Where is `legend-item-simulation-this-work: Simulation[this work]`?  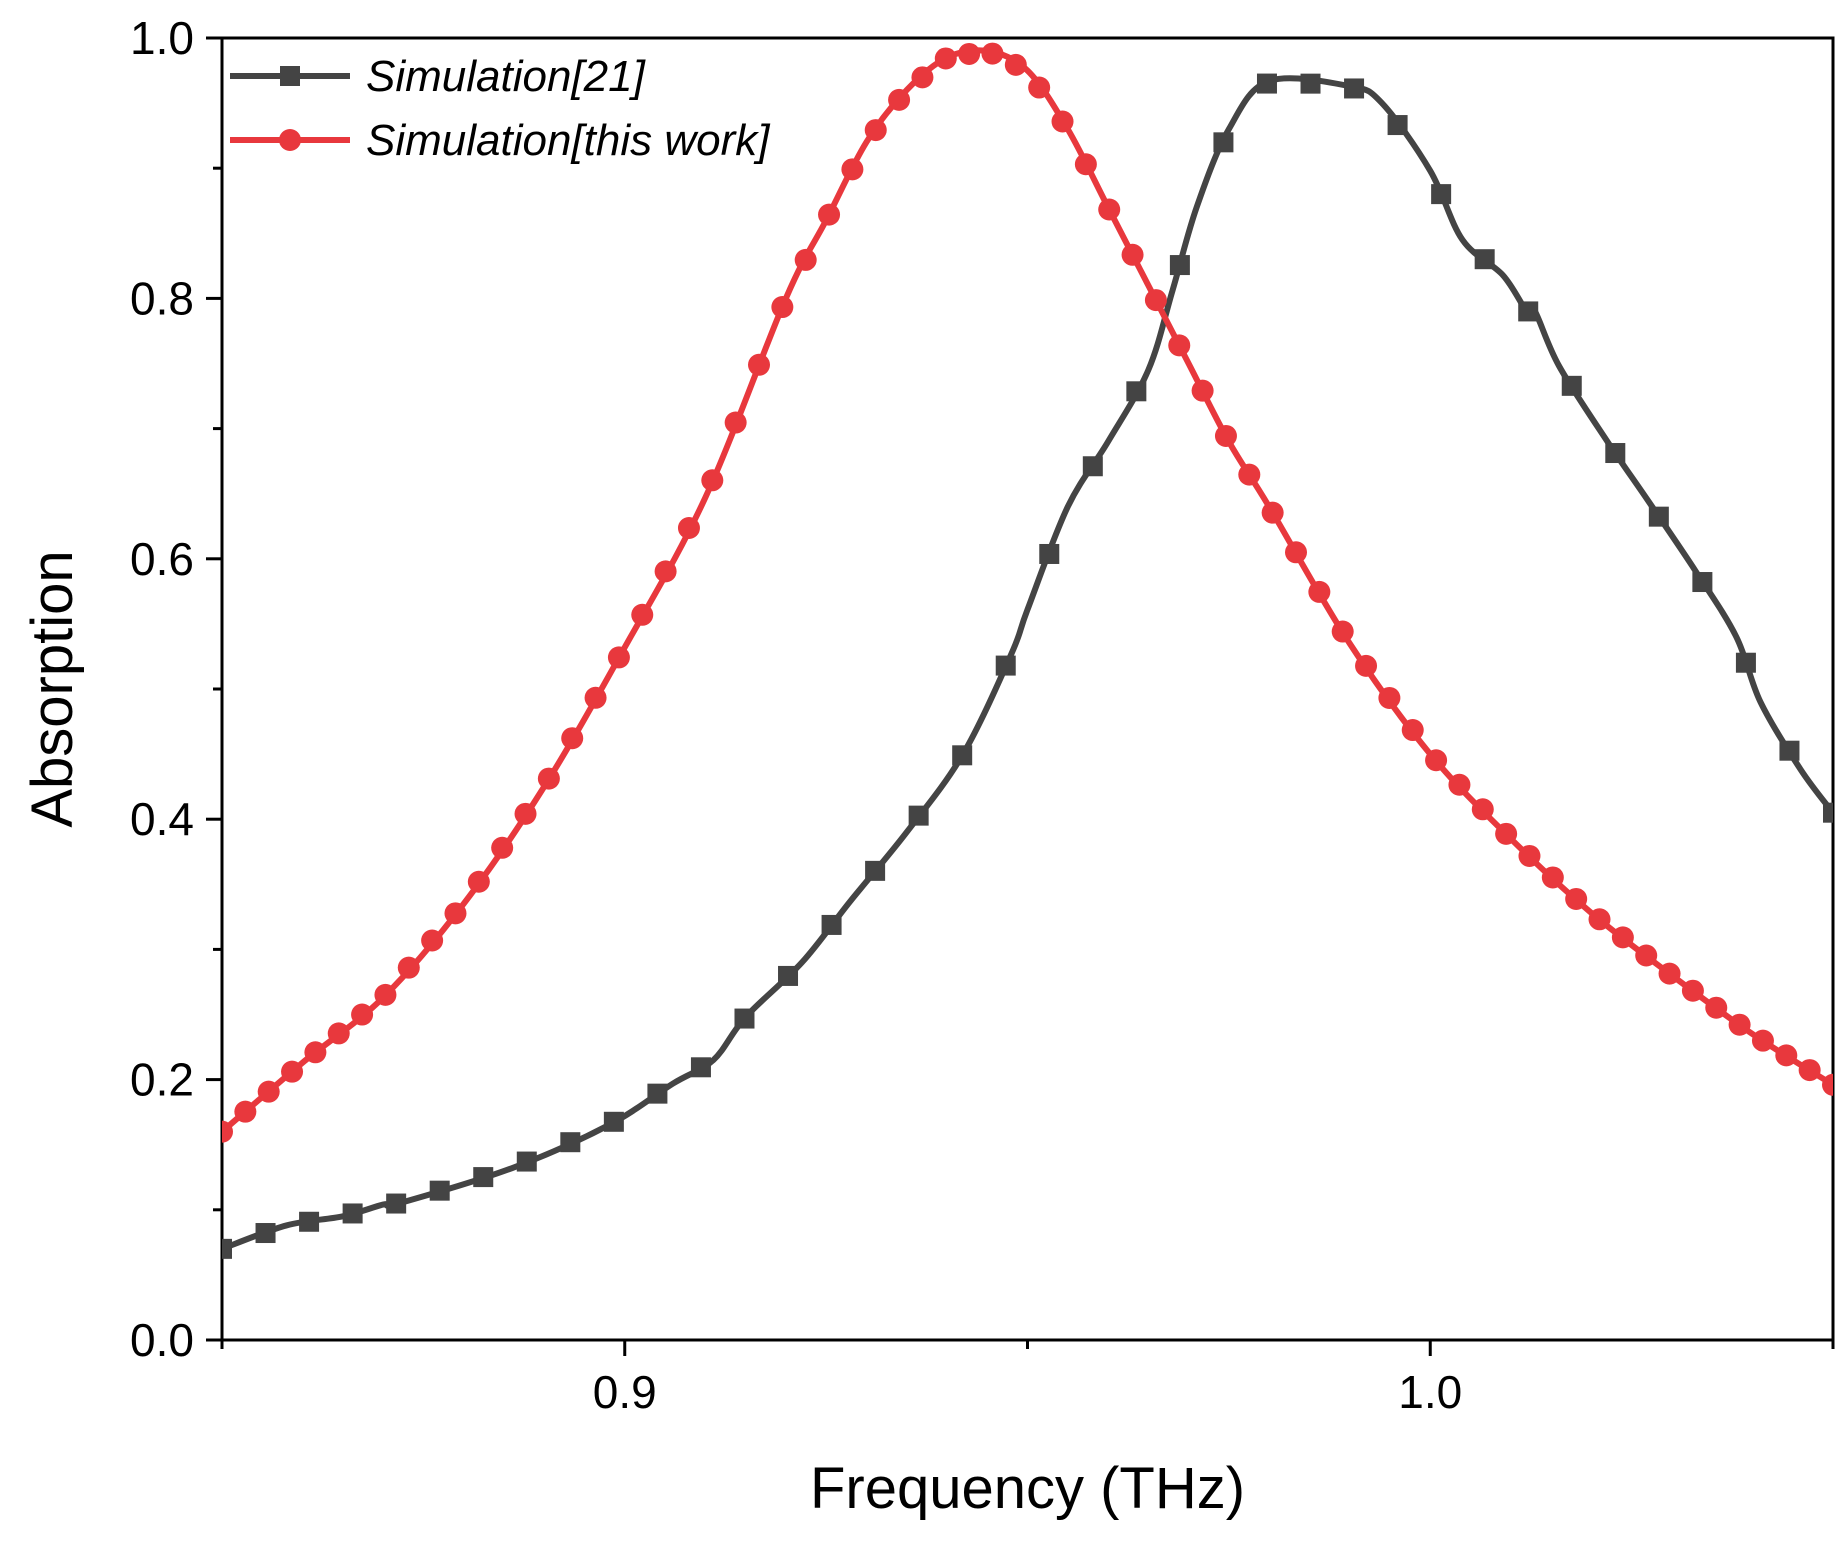 legend-item-simulation-this-work: Simulation[this work] is located at coordinates (500, 140).